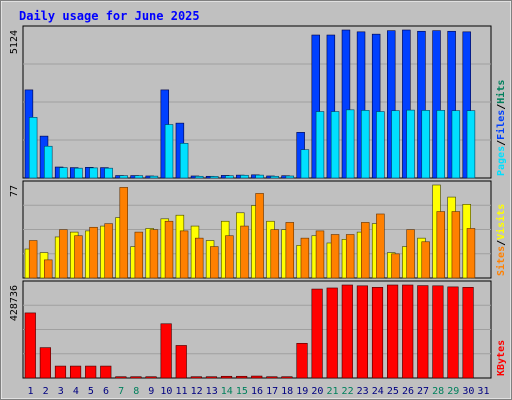 Image resolution: width=512 pixels, height=400 pixels. What do you see at coordinates (166, 391) in the screenshot?
I see `x-tick-label-day-10: 10` at bounding box center [166, 391].